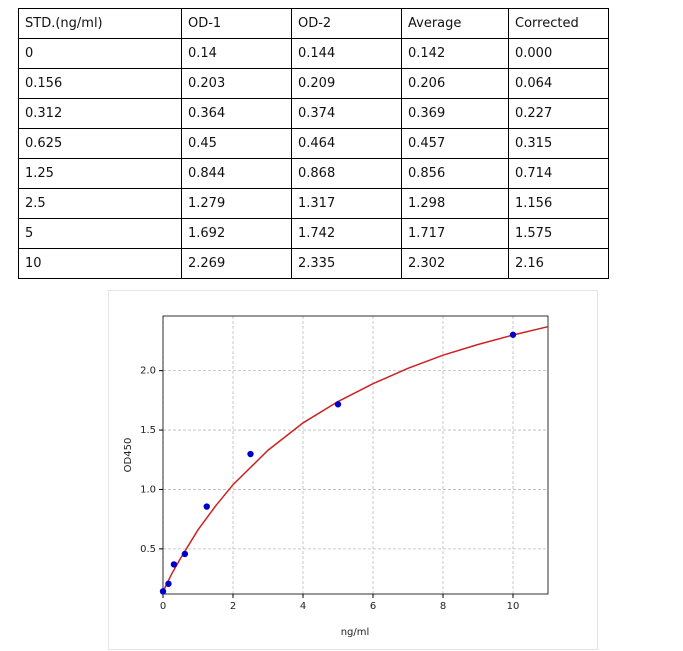 The image size is (683, 651). What do you see at coordinates (455, 23) in the screenshot?
I see `table-cell: Average` at bounding box center [455, 23].